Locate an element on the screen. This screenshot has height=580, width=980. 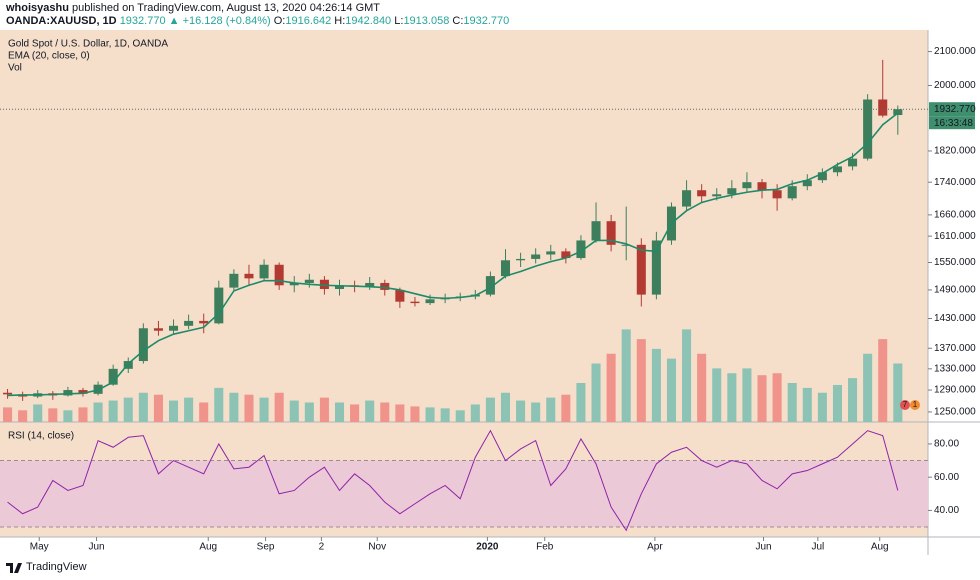
x-tick-label: 2020 is located at coordinates (487, 547).